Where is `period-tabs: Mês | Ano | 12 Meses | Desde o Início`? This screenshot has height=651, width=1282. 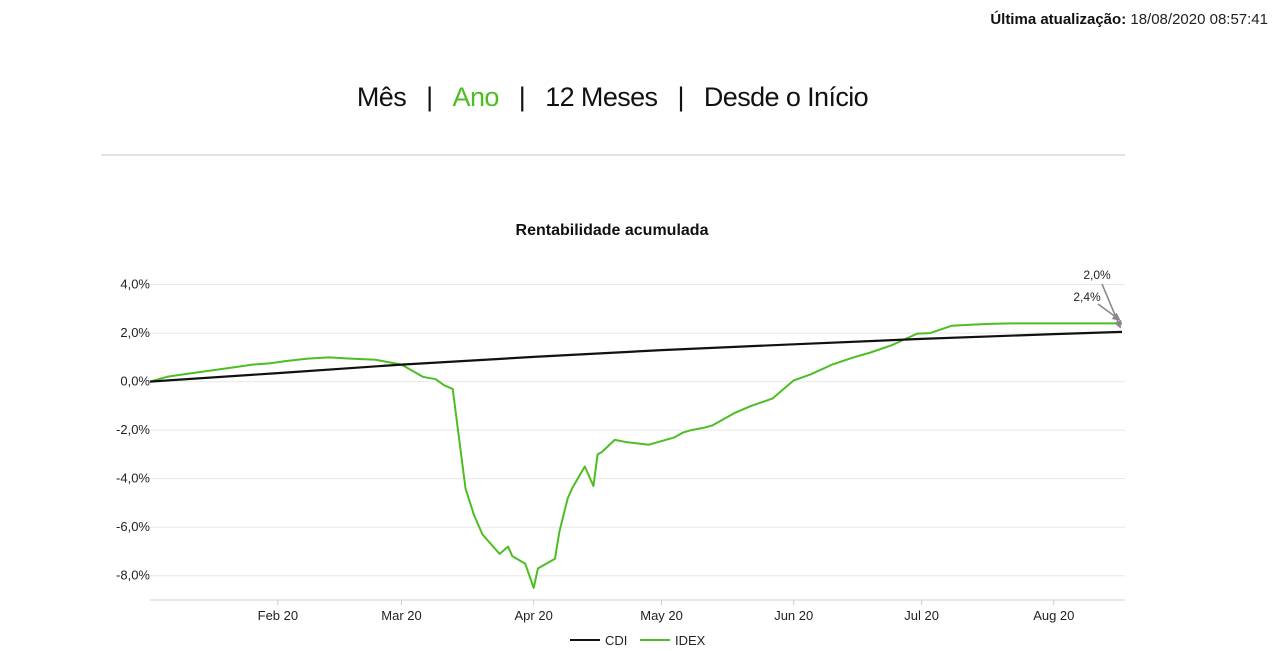 period-tabs: Mês | Ano | 12 Meses | Desde o Início is located at coordinates (612, 97).